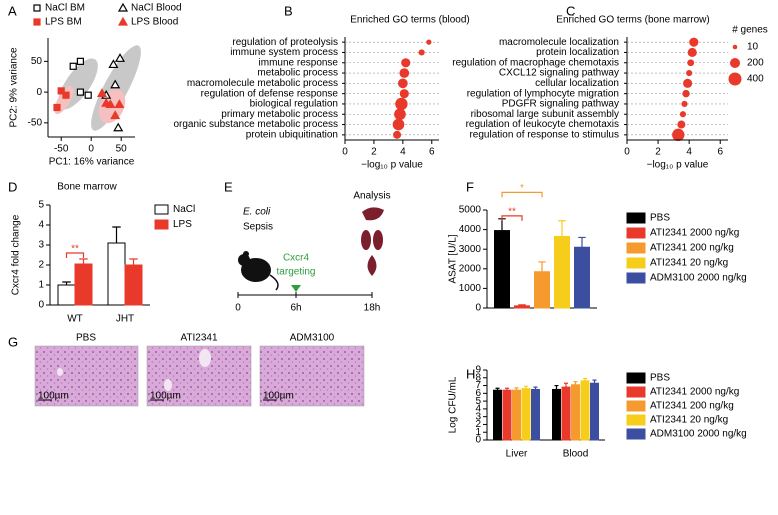 This screenshot has height=515, width=778. Describe the element at coordinates (258, 227) in the screenshot. I see `condition: Sepsis` at that location.